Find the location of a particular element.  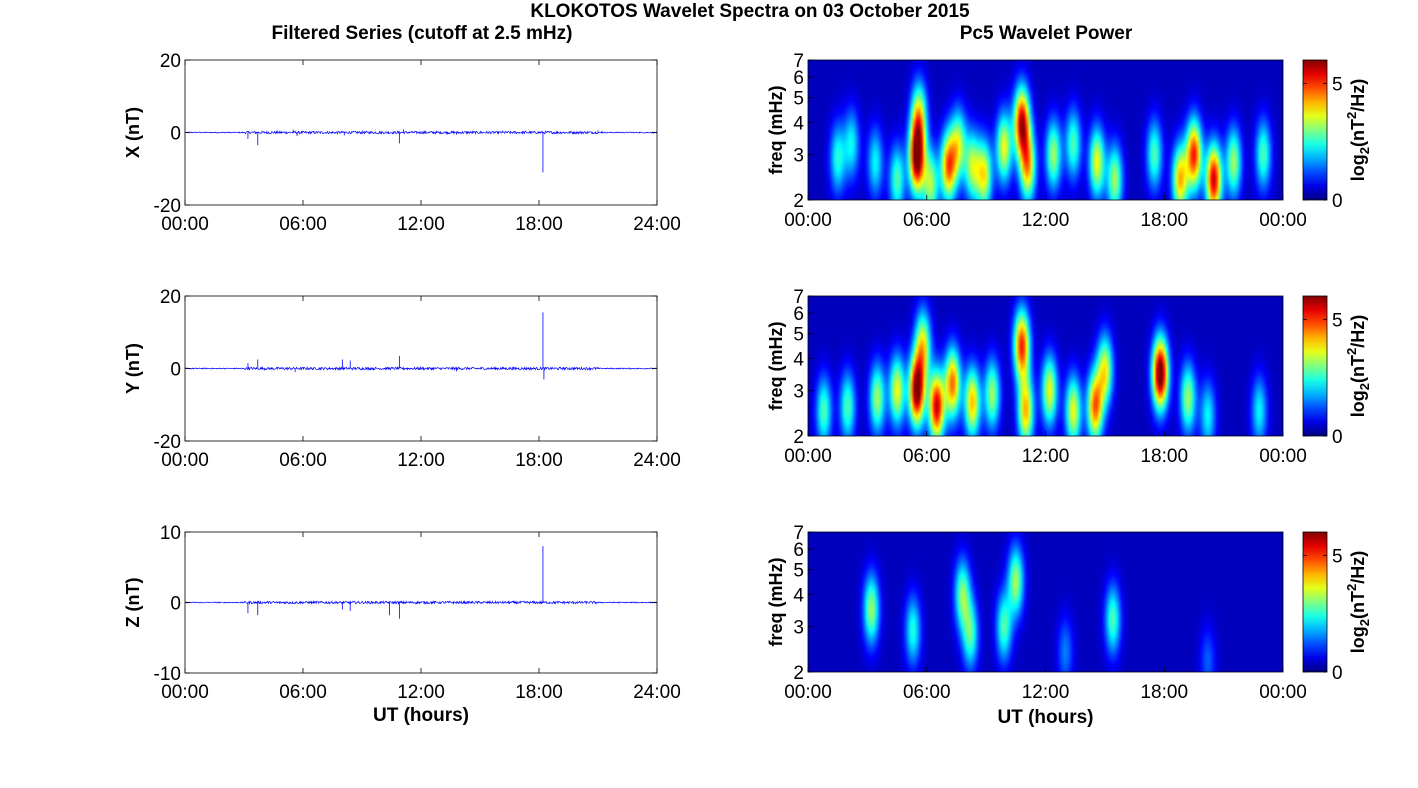

left-column-title: Filtered Series (cutoff at 2.5 mHz) is located at coordinates (422, 33).